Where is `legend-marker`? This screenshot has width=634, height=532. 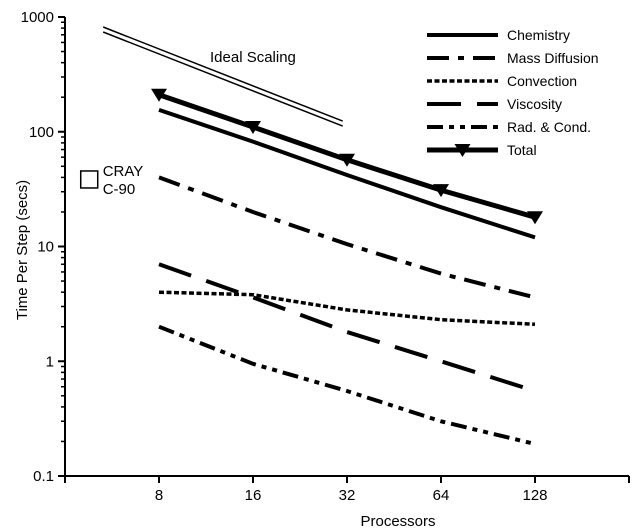
legend-marker is located at coordinates (462, 150).